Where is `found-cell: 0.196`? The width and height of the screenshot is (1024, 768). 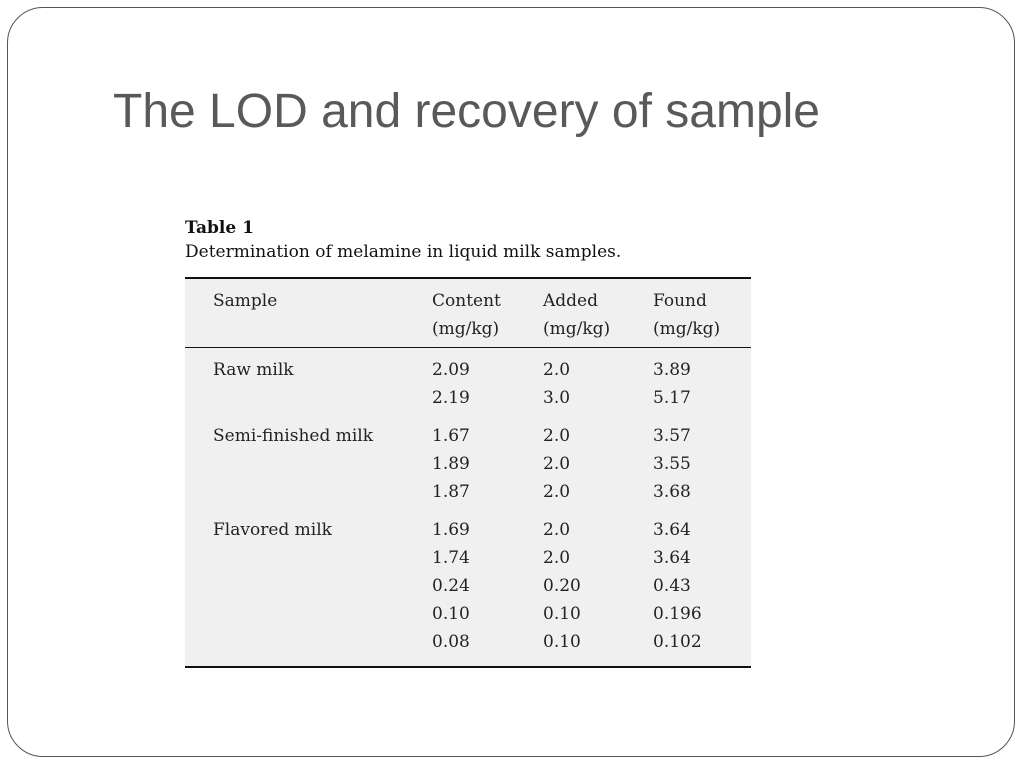
found-cell: 0.196 is located at coordinates (677, 614).